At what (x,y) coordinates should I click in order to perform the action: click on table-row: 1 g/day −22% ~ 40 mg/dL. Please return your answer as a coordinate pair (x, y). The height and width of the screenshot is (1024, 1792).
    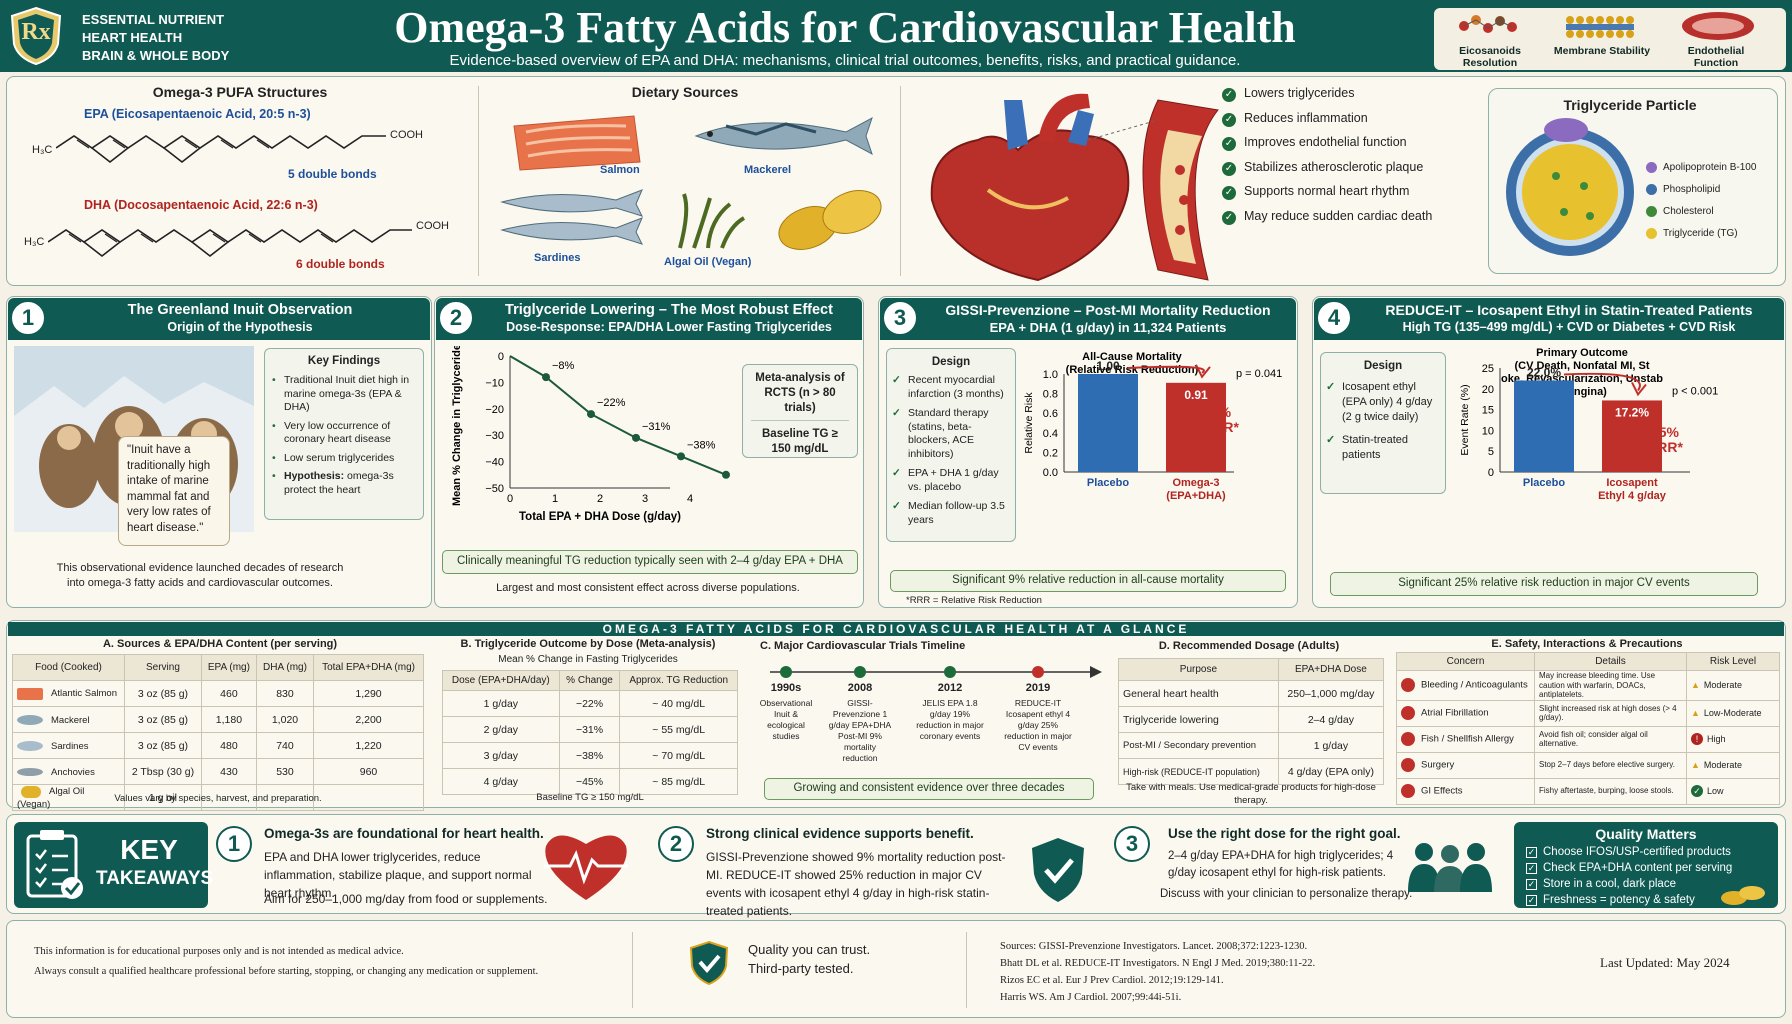
    Looking at the image, I should click on (590, 703).